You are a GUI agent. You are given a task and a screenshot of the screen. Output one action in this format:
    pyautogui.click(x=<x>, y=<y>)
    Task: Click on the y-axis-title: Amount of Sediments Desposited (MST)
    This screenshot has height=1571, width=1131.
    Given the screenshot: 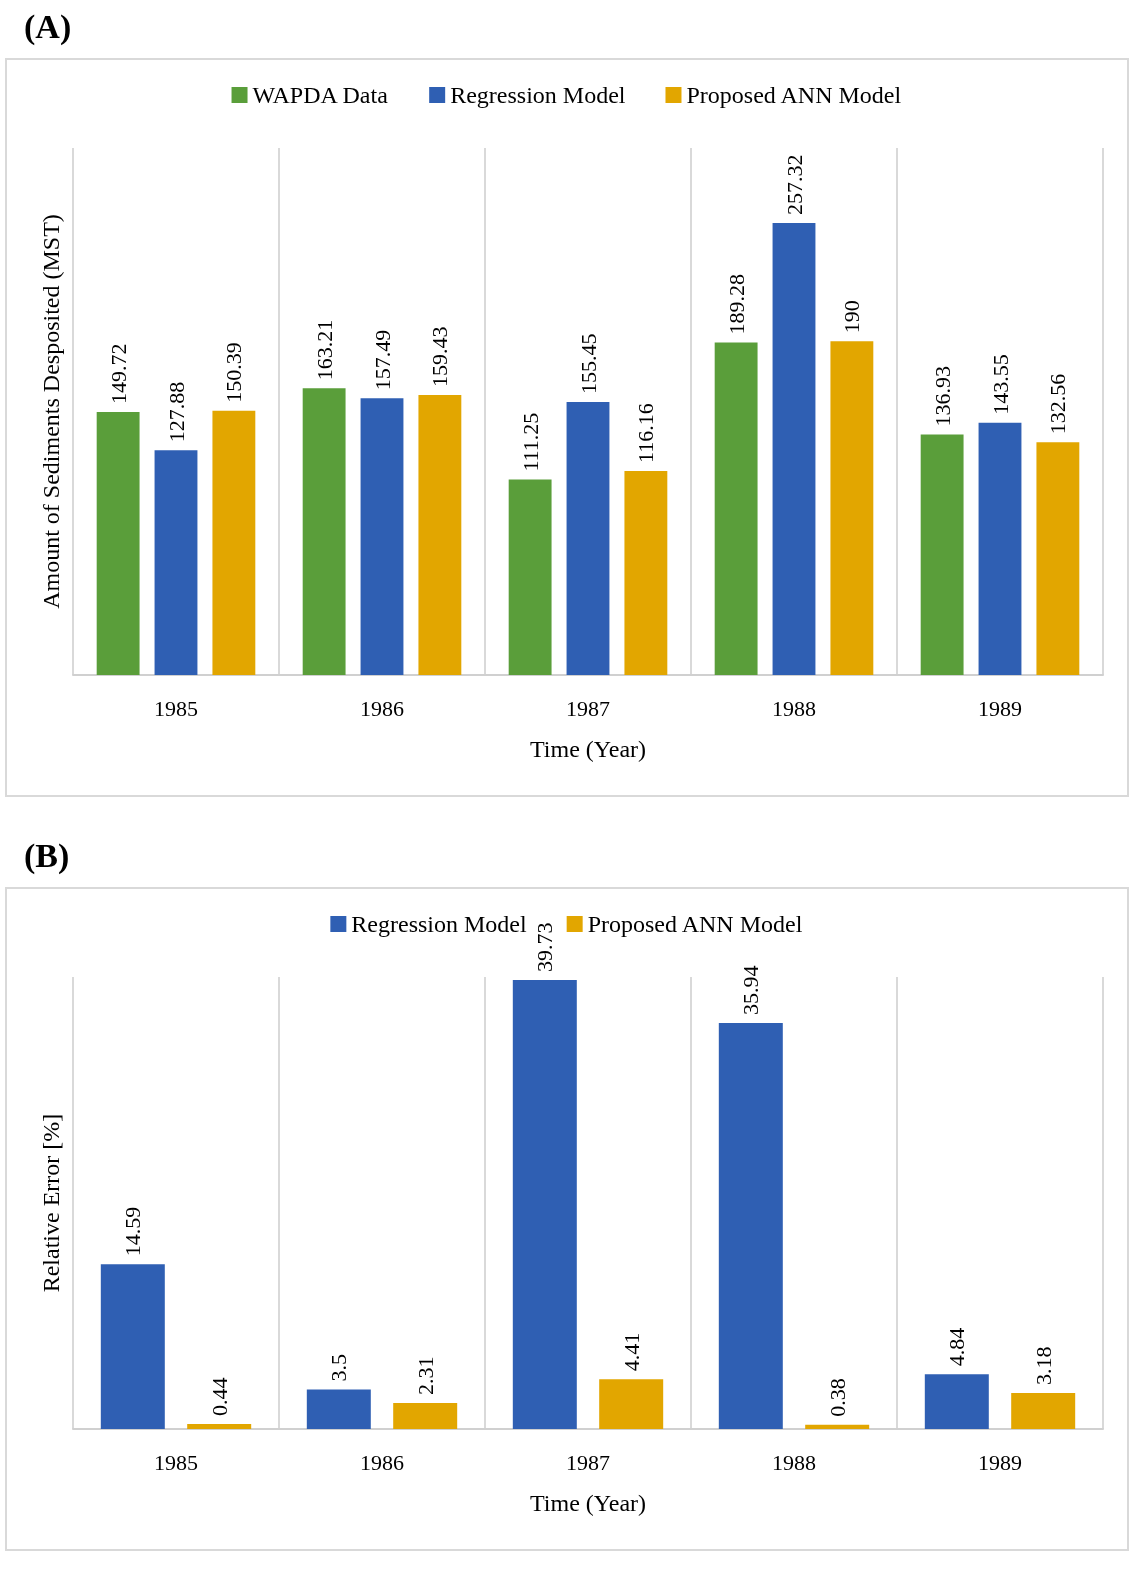 What is the action you would take?
    pyautogui.click(x=51, y=411)
    